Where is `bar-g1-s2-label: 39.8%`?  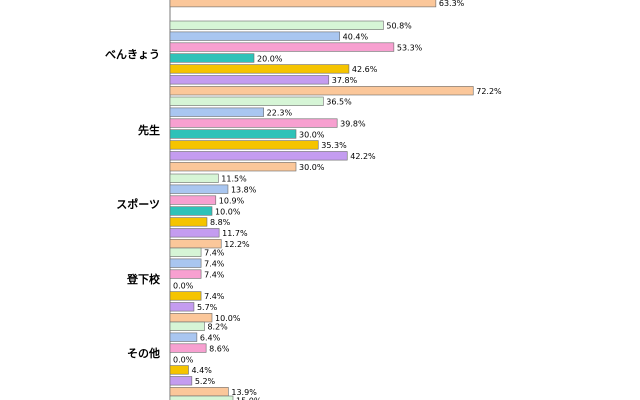
bar-g1-s2-label: 39.8% is located at coordinates (353, 123).